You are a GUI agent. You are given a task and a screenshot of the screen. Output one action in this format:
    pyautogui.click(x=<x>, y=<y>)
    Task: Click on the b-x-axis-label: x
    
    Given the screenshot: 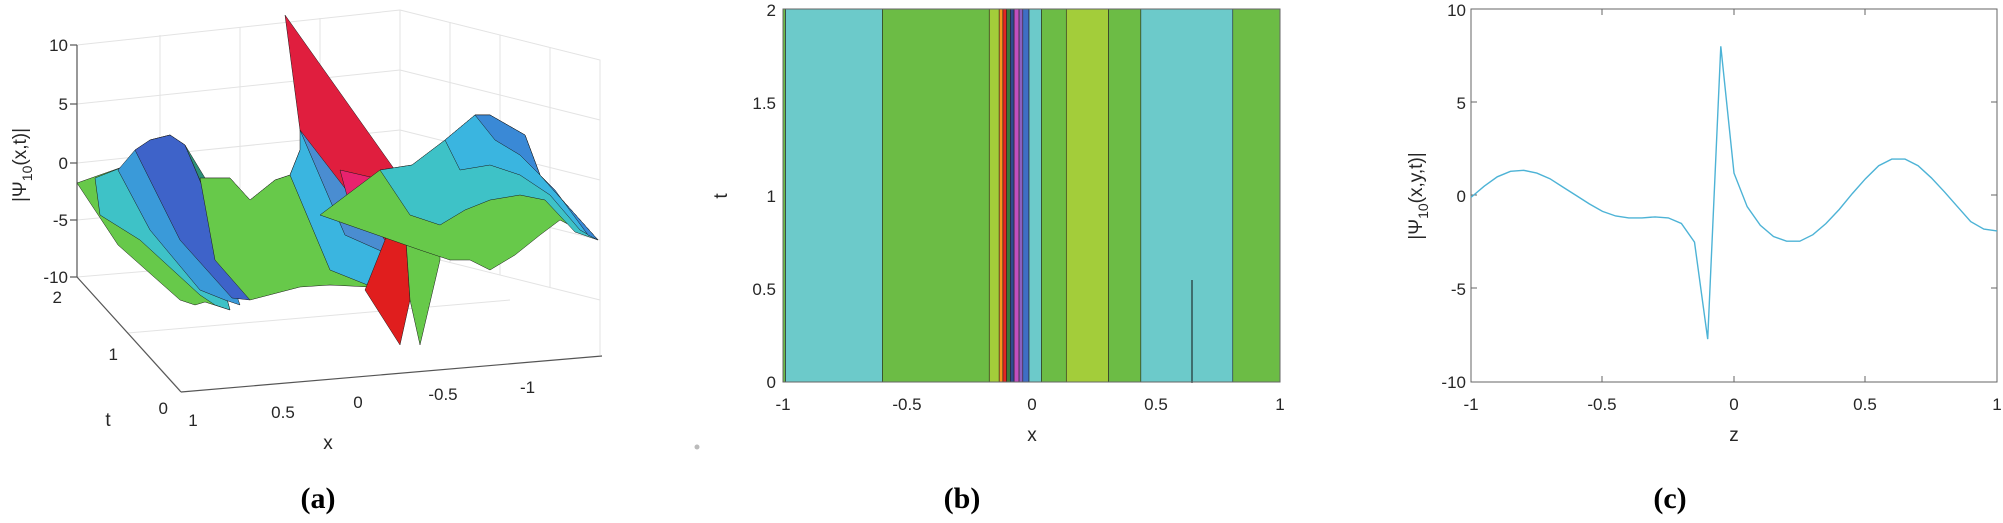 What is the action you would take?
    pyautogui.click(x=1032, y=435)
    